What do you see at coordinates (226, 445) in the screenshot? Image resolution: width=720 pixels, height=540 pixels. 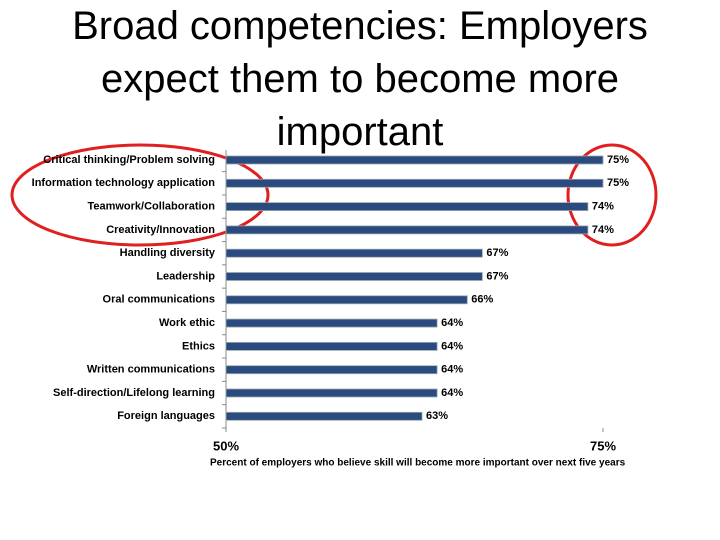 I see `x-tick-label: 50%` at bounding box center [226, 445].